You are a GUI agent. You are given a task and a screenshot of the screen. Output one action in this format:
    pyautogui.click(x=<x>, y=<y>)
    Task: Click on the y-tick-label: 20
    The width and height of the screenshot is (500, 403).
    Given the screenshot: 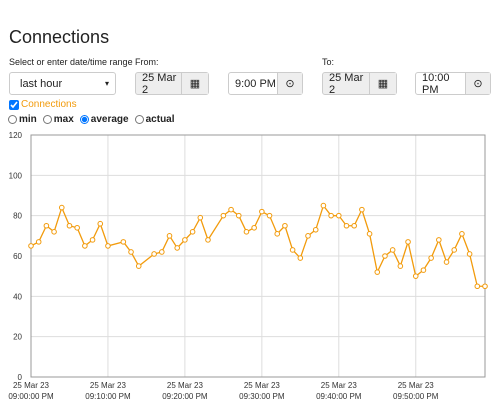 What is the action you would take?
    pyautogui.click(x=17, y=337)
    